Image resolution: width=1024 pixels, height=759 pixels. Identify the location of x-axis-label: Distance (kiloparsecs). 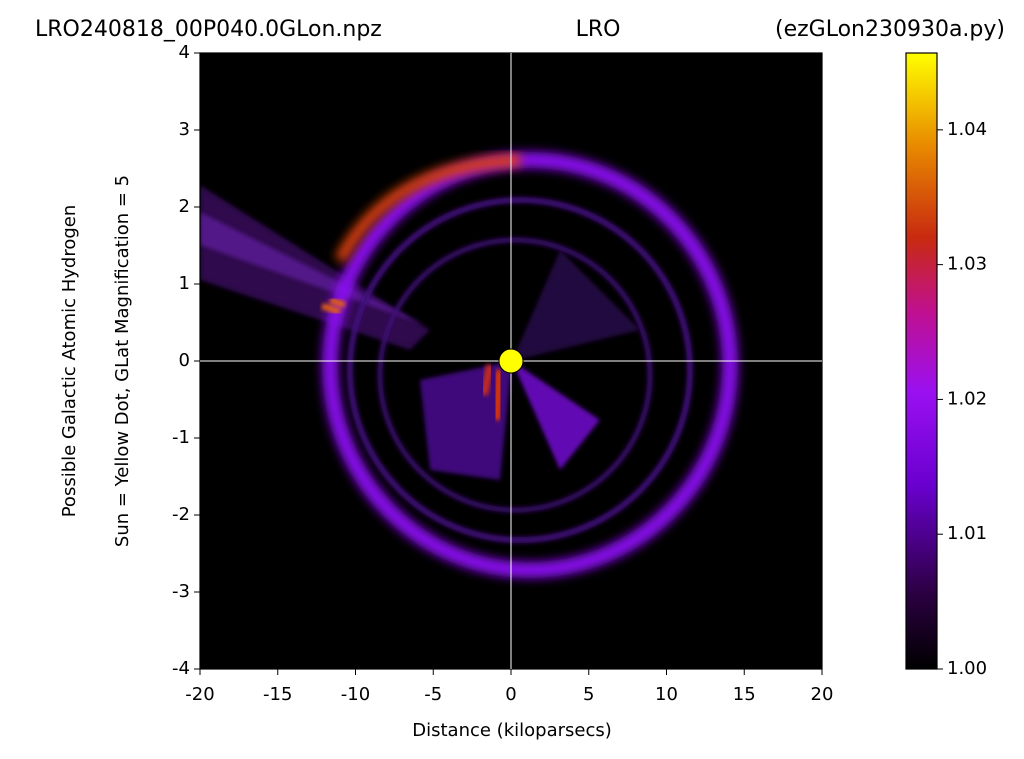
(512, 730).